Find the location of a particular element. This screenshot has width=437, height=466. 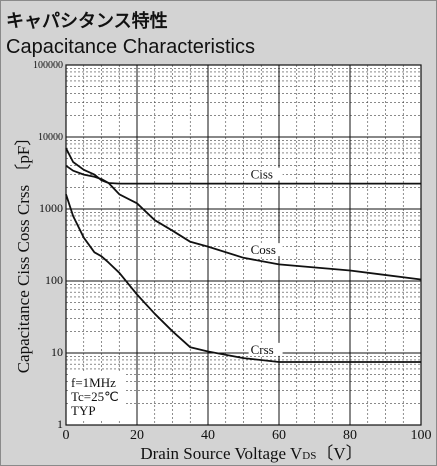

x-tick-label: 100 is located at coordinates (421, 435).